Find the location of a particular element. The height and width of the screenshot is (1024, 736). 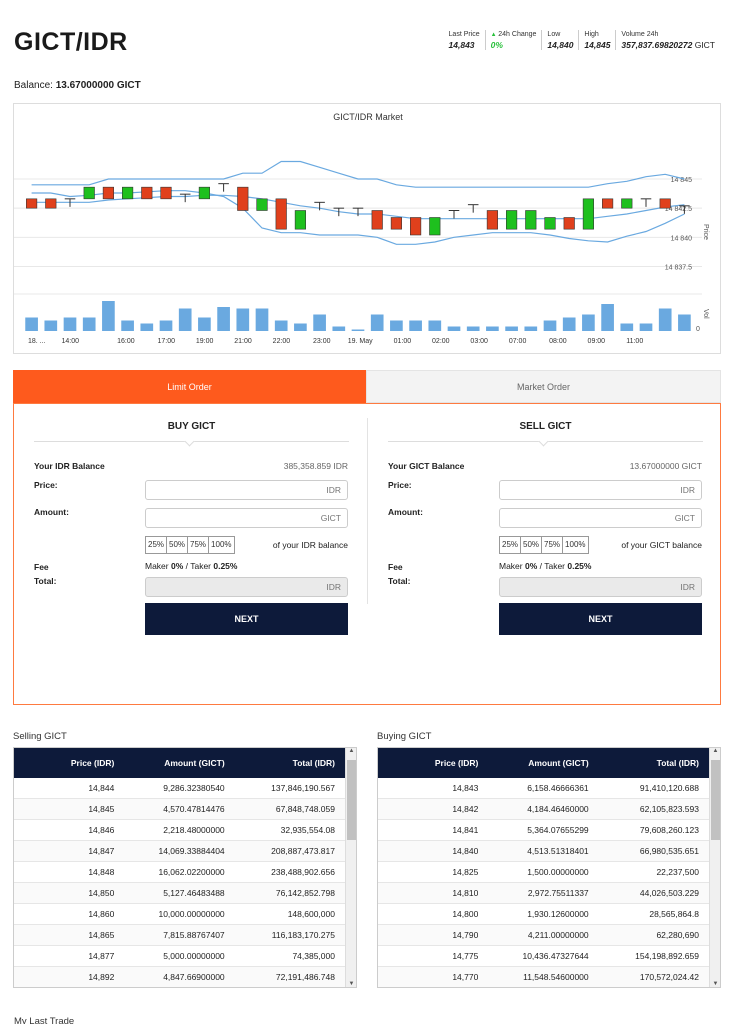

table-cell: 14,810 is located at coordinates (465, 893).